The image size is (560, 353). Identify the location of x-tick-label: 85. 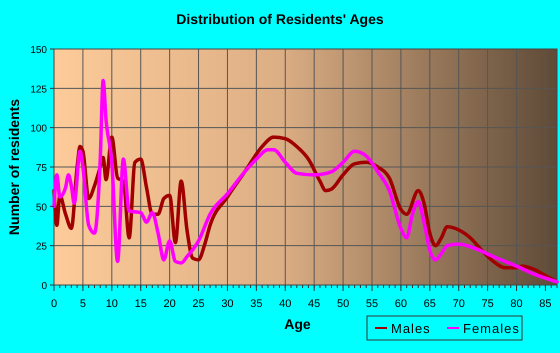
(545, 304).